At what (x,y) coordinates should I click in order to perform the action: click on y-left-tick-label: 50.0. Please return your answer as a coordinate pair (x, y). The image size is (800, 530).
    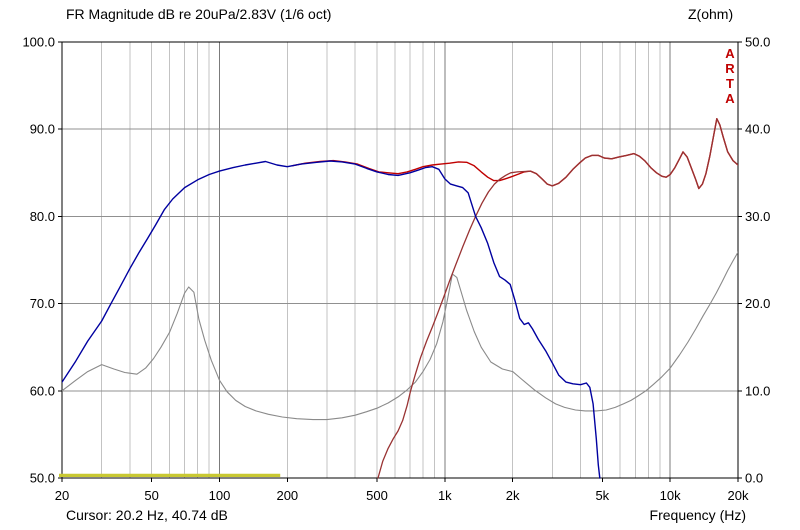
    Looking at the image, I should click on (42, 478).